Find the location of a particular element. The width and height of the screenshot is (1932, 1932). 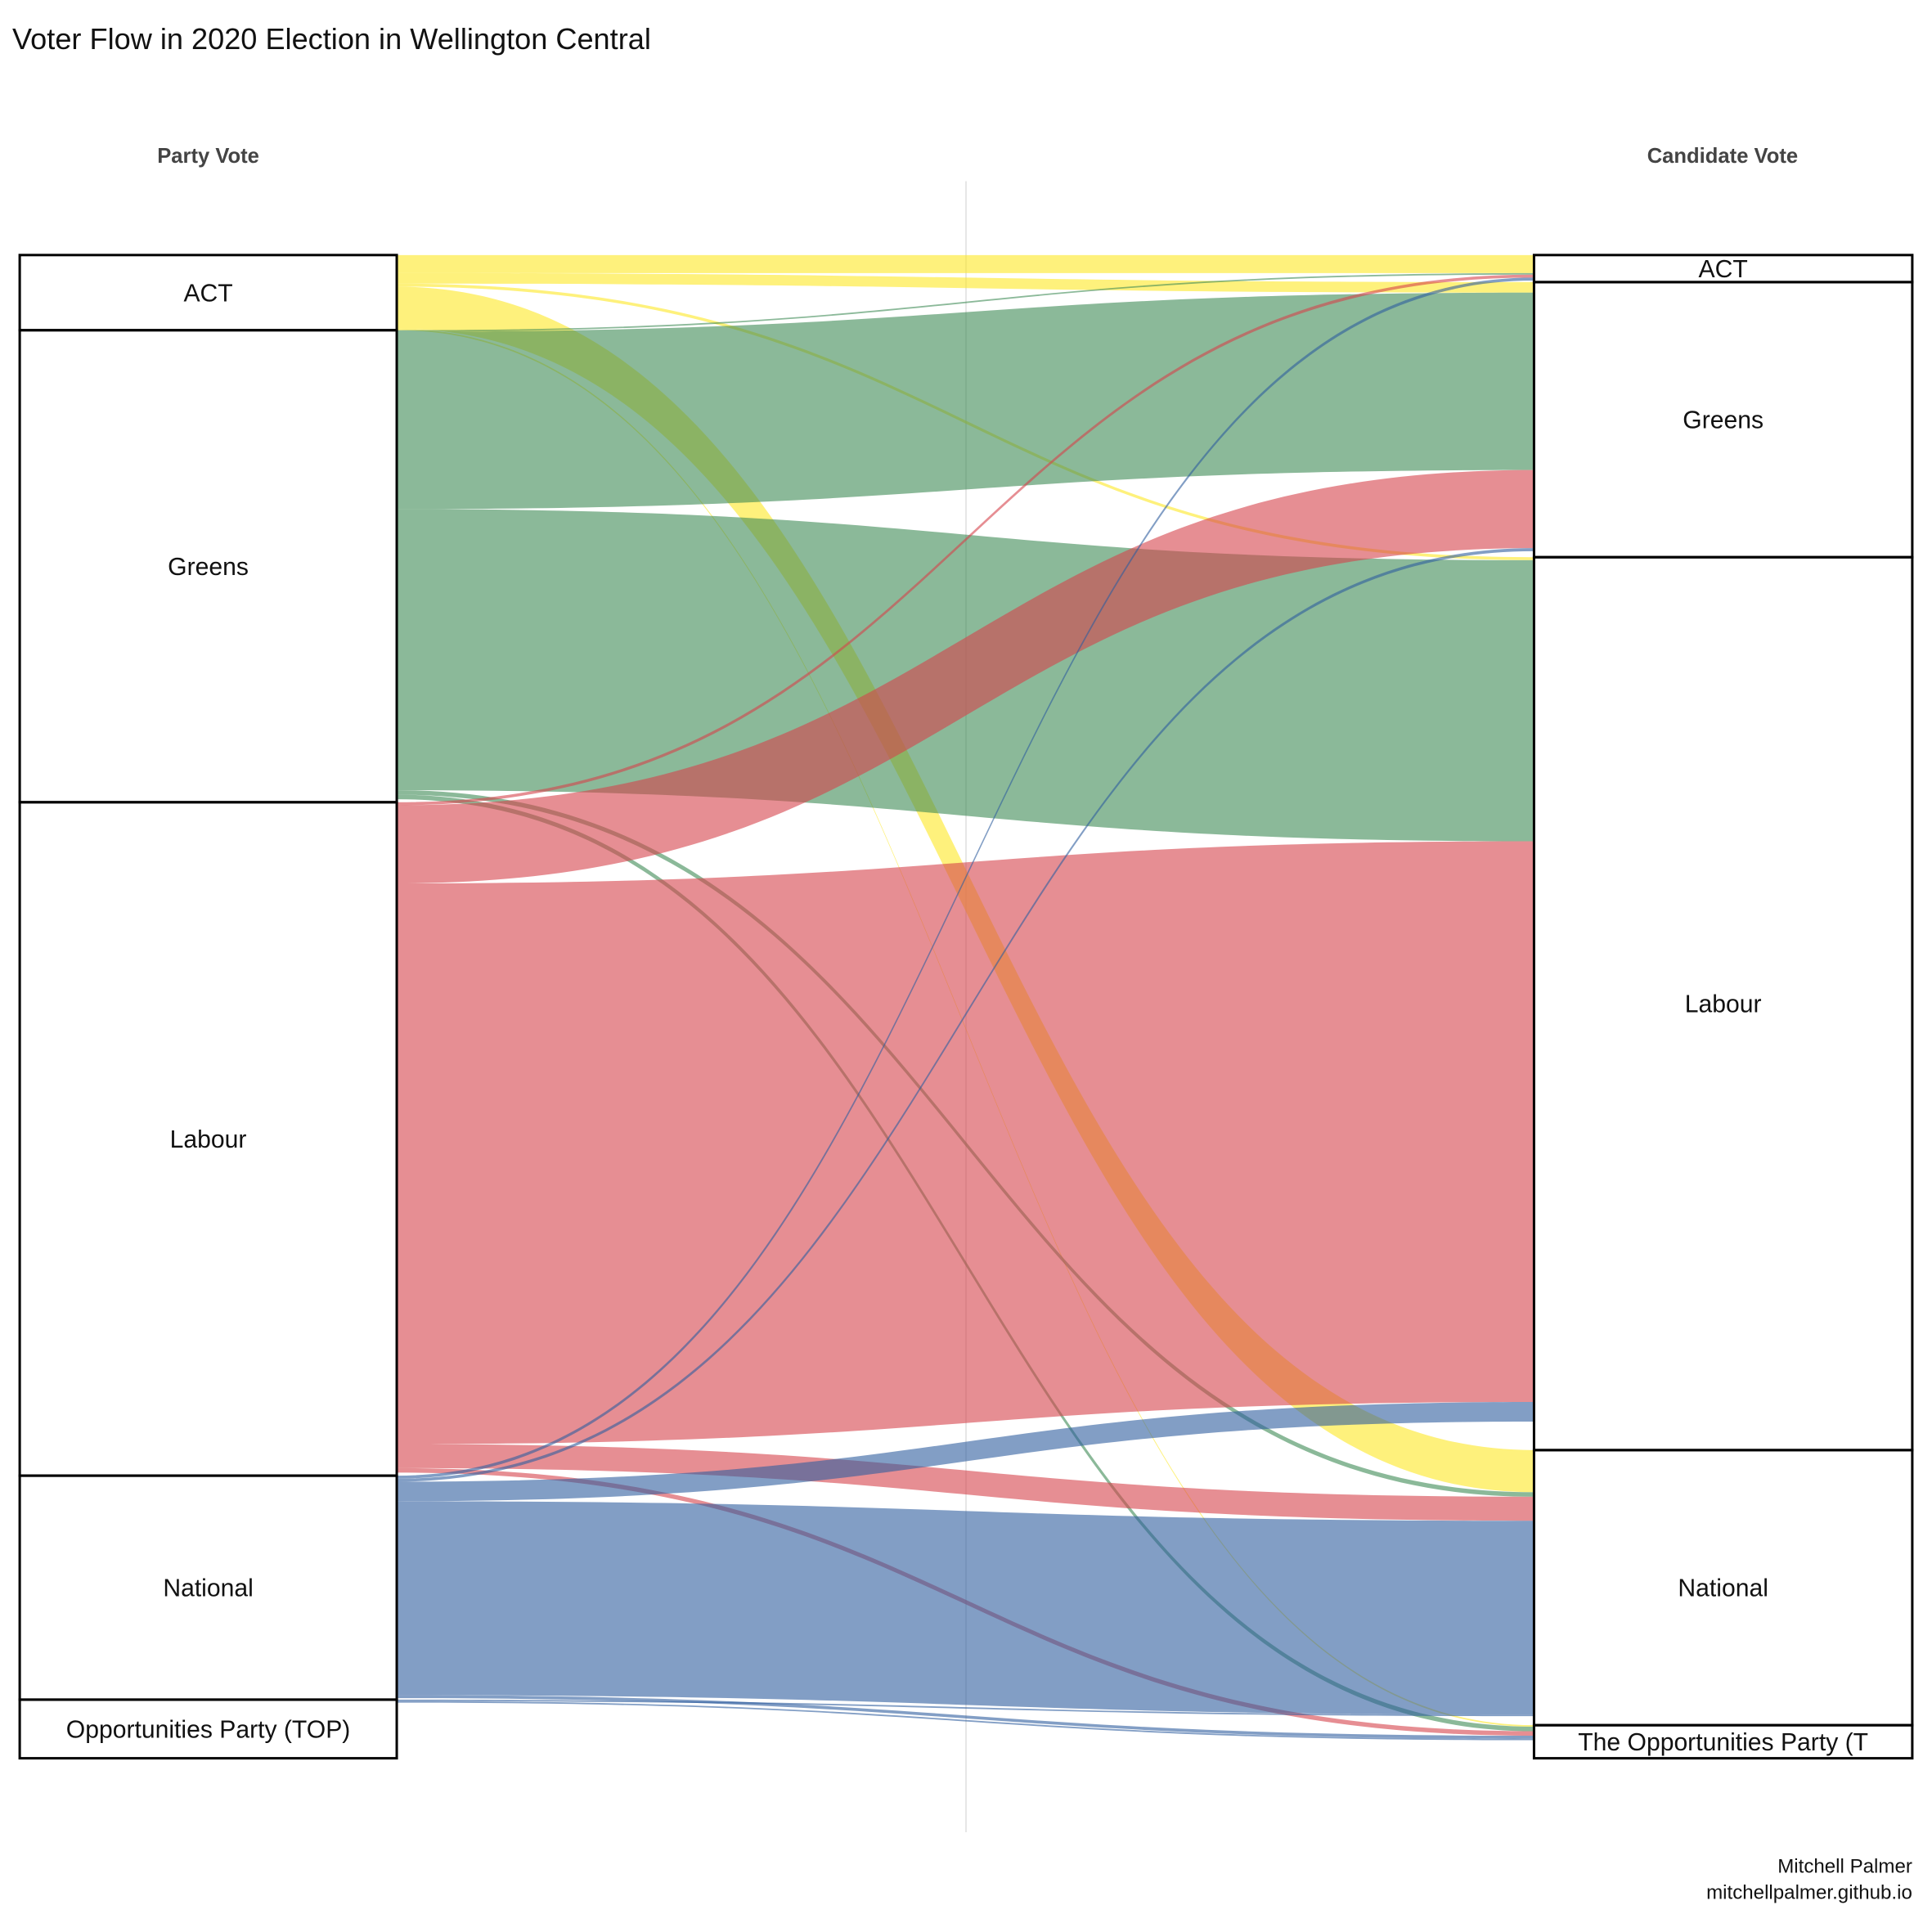

left-node-top is located at coordinates (208, 1729).